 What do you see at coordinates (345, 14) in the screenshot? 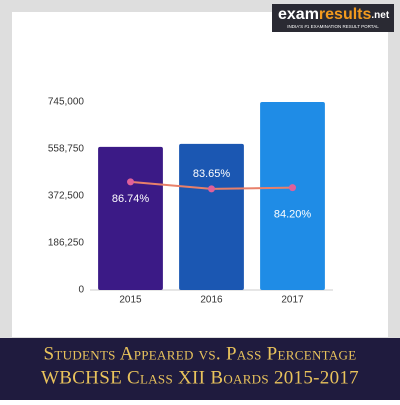
I see `brand-part: results` at bounding box center [345, 14].